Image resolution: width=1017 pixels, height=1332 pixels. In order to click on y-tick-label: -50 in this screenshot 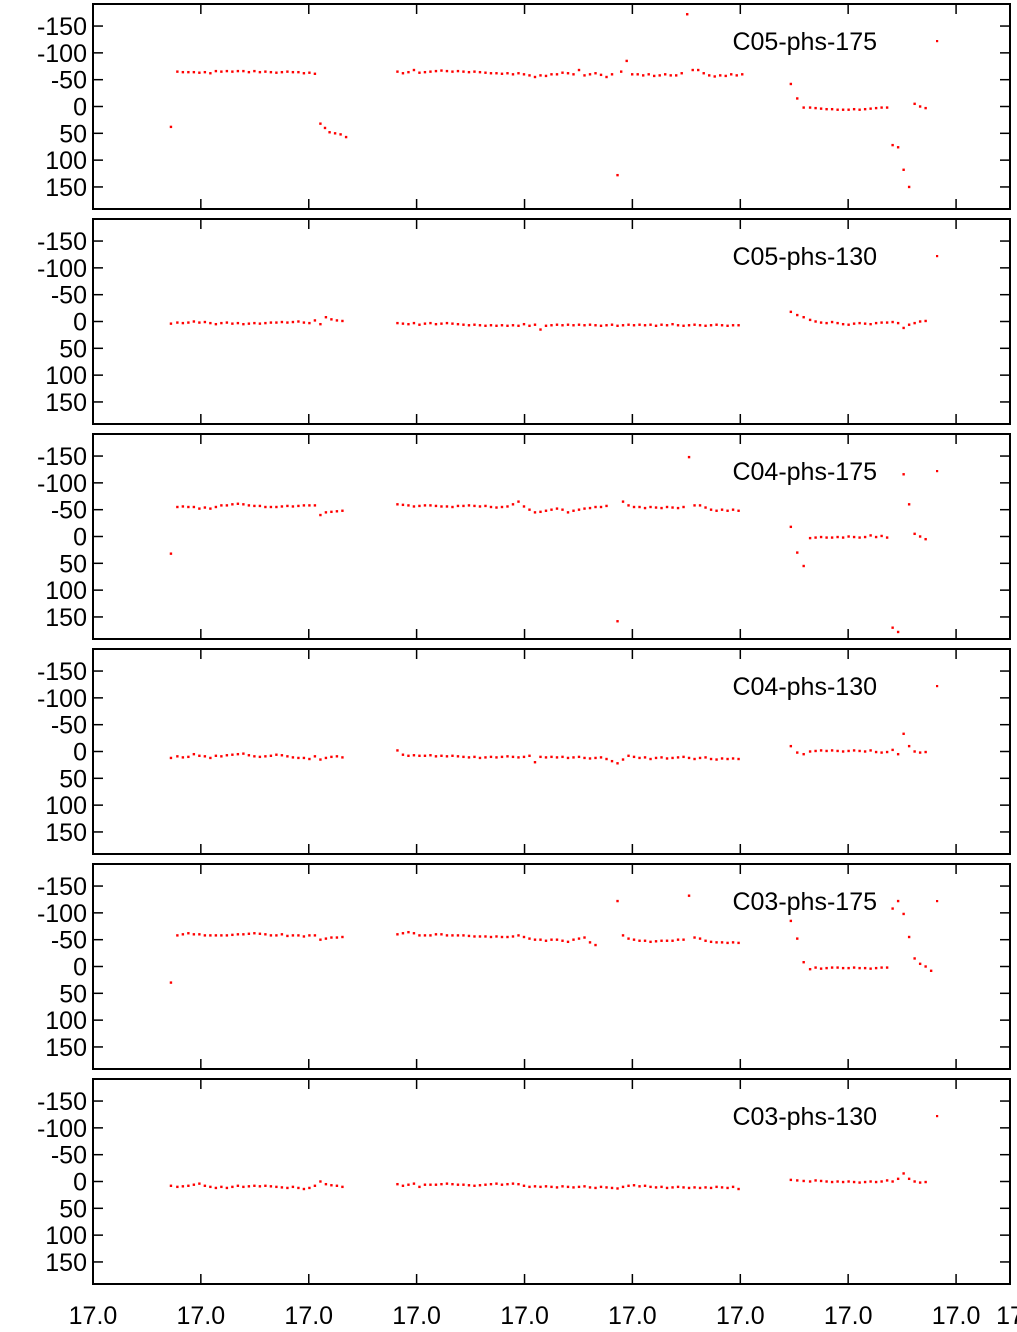, I will do `click(69, 726)`.